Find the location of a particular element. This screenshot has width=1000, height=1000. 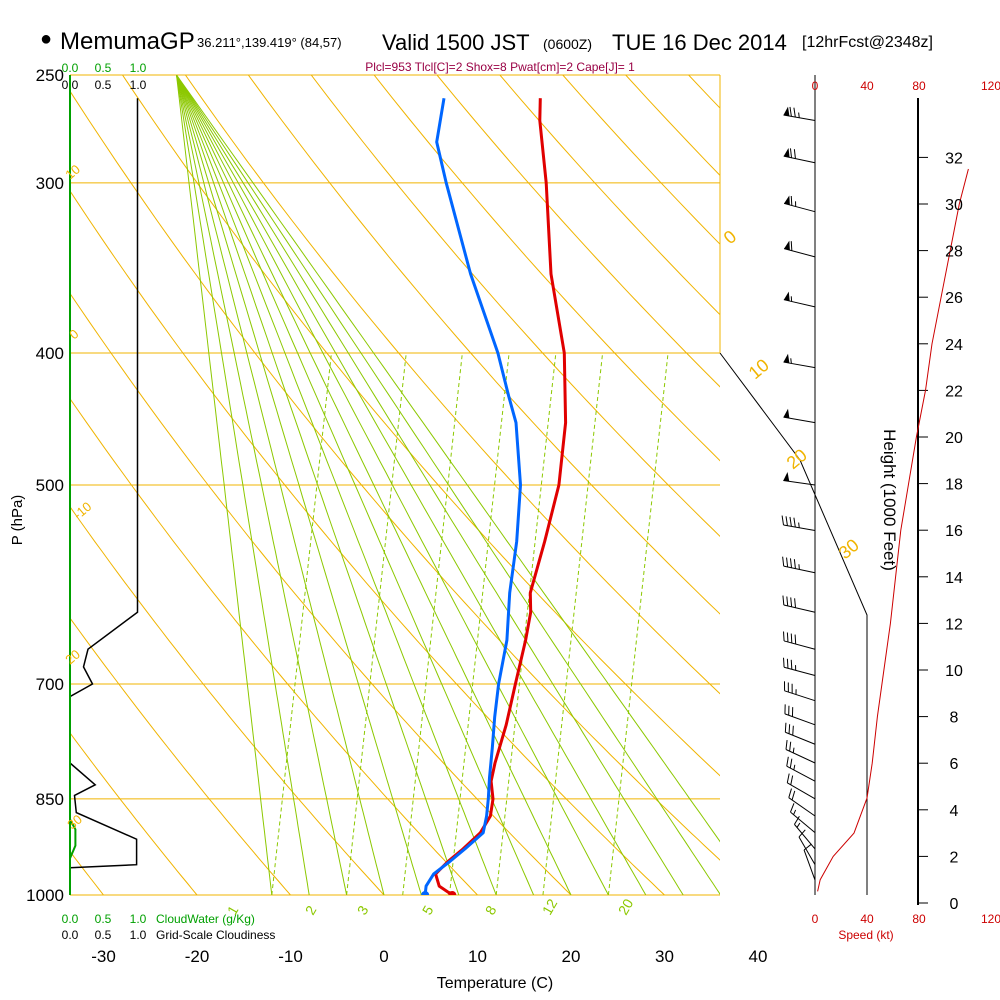

height-tick-label: 16 is located at coordinates (954, 531).